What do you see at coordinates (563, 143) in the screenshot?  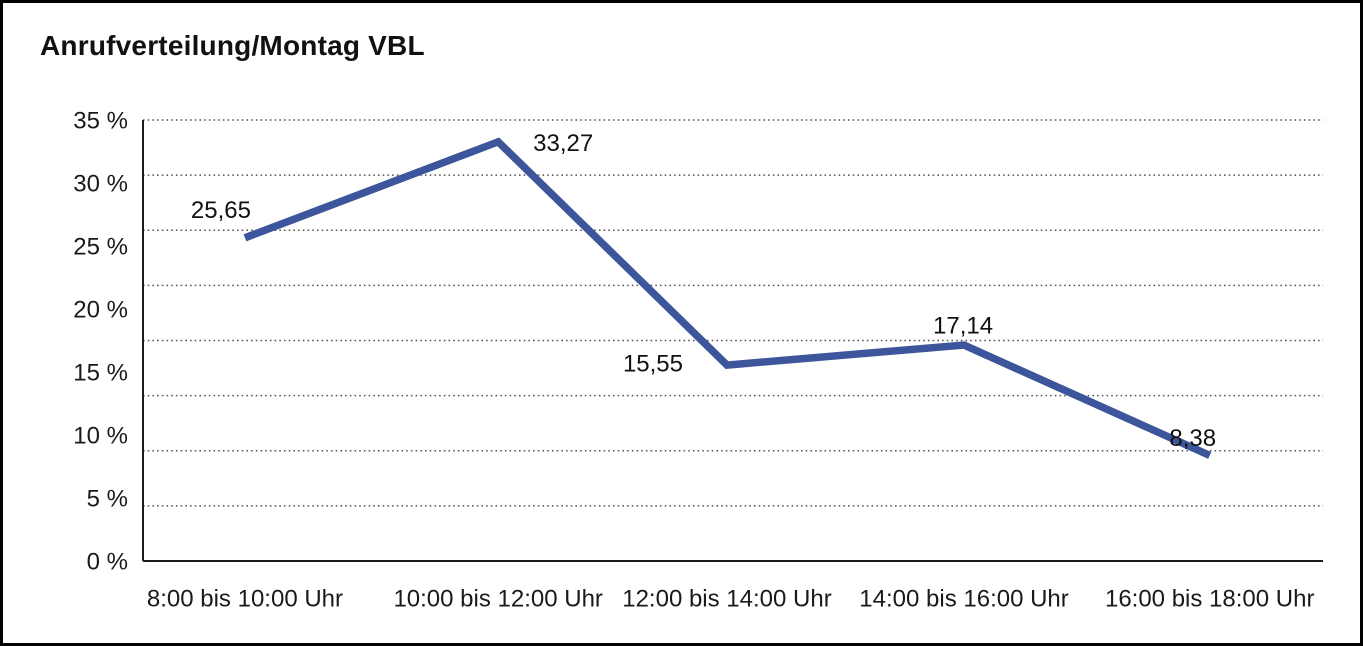 I see `data-point-value-label: 33,27` at bounding box center [563, 143].